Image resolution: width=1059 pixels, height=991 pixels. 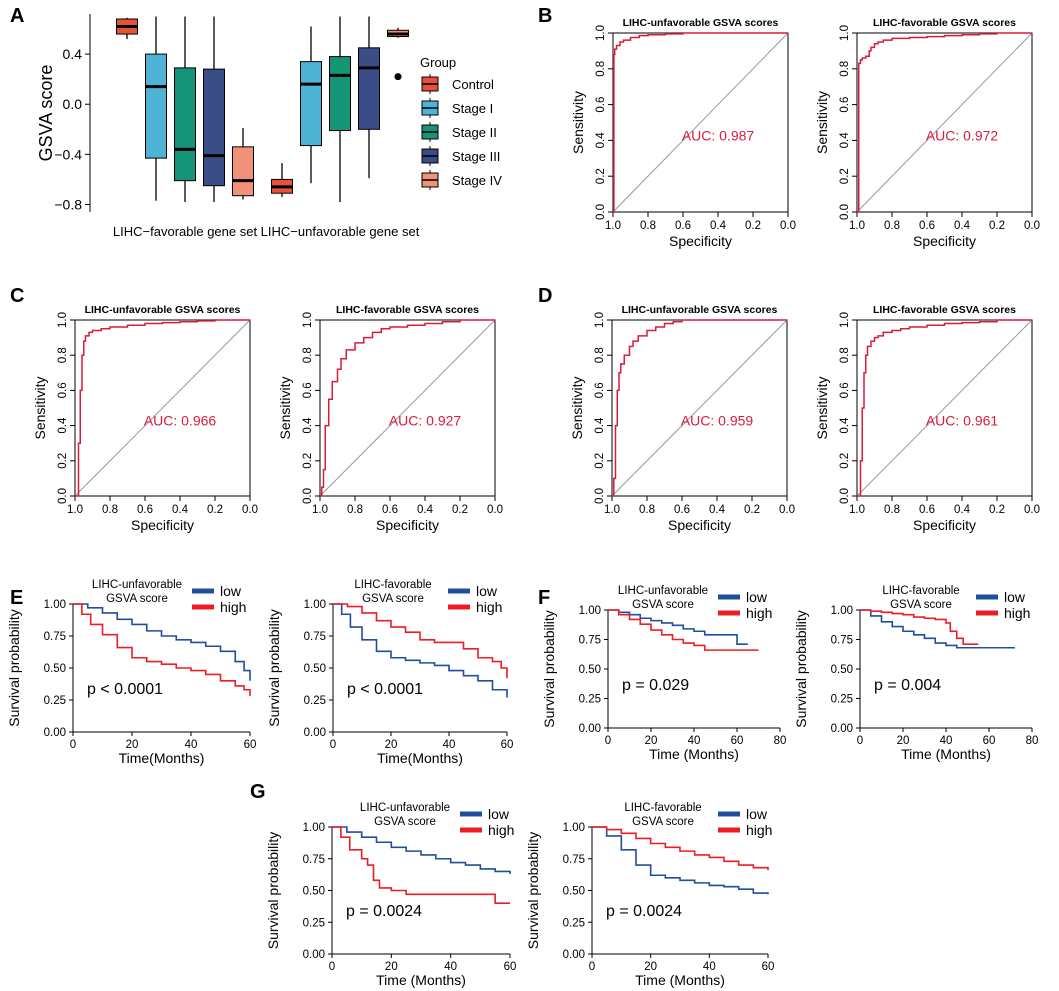 What do you see at coordinates (920, 591) in the screenshot?
I see `km-title-line: LIHC-favorable` at bounding box center [920, 591].